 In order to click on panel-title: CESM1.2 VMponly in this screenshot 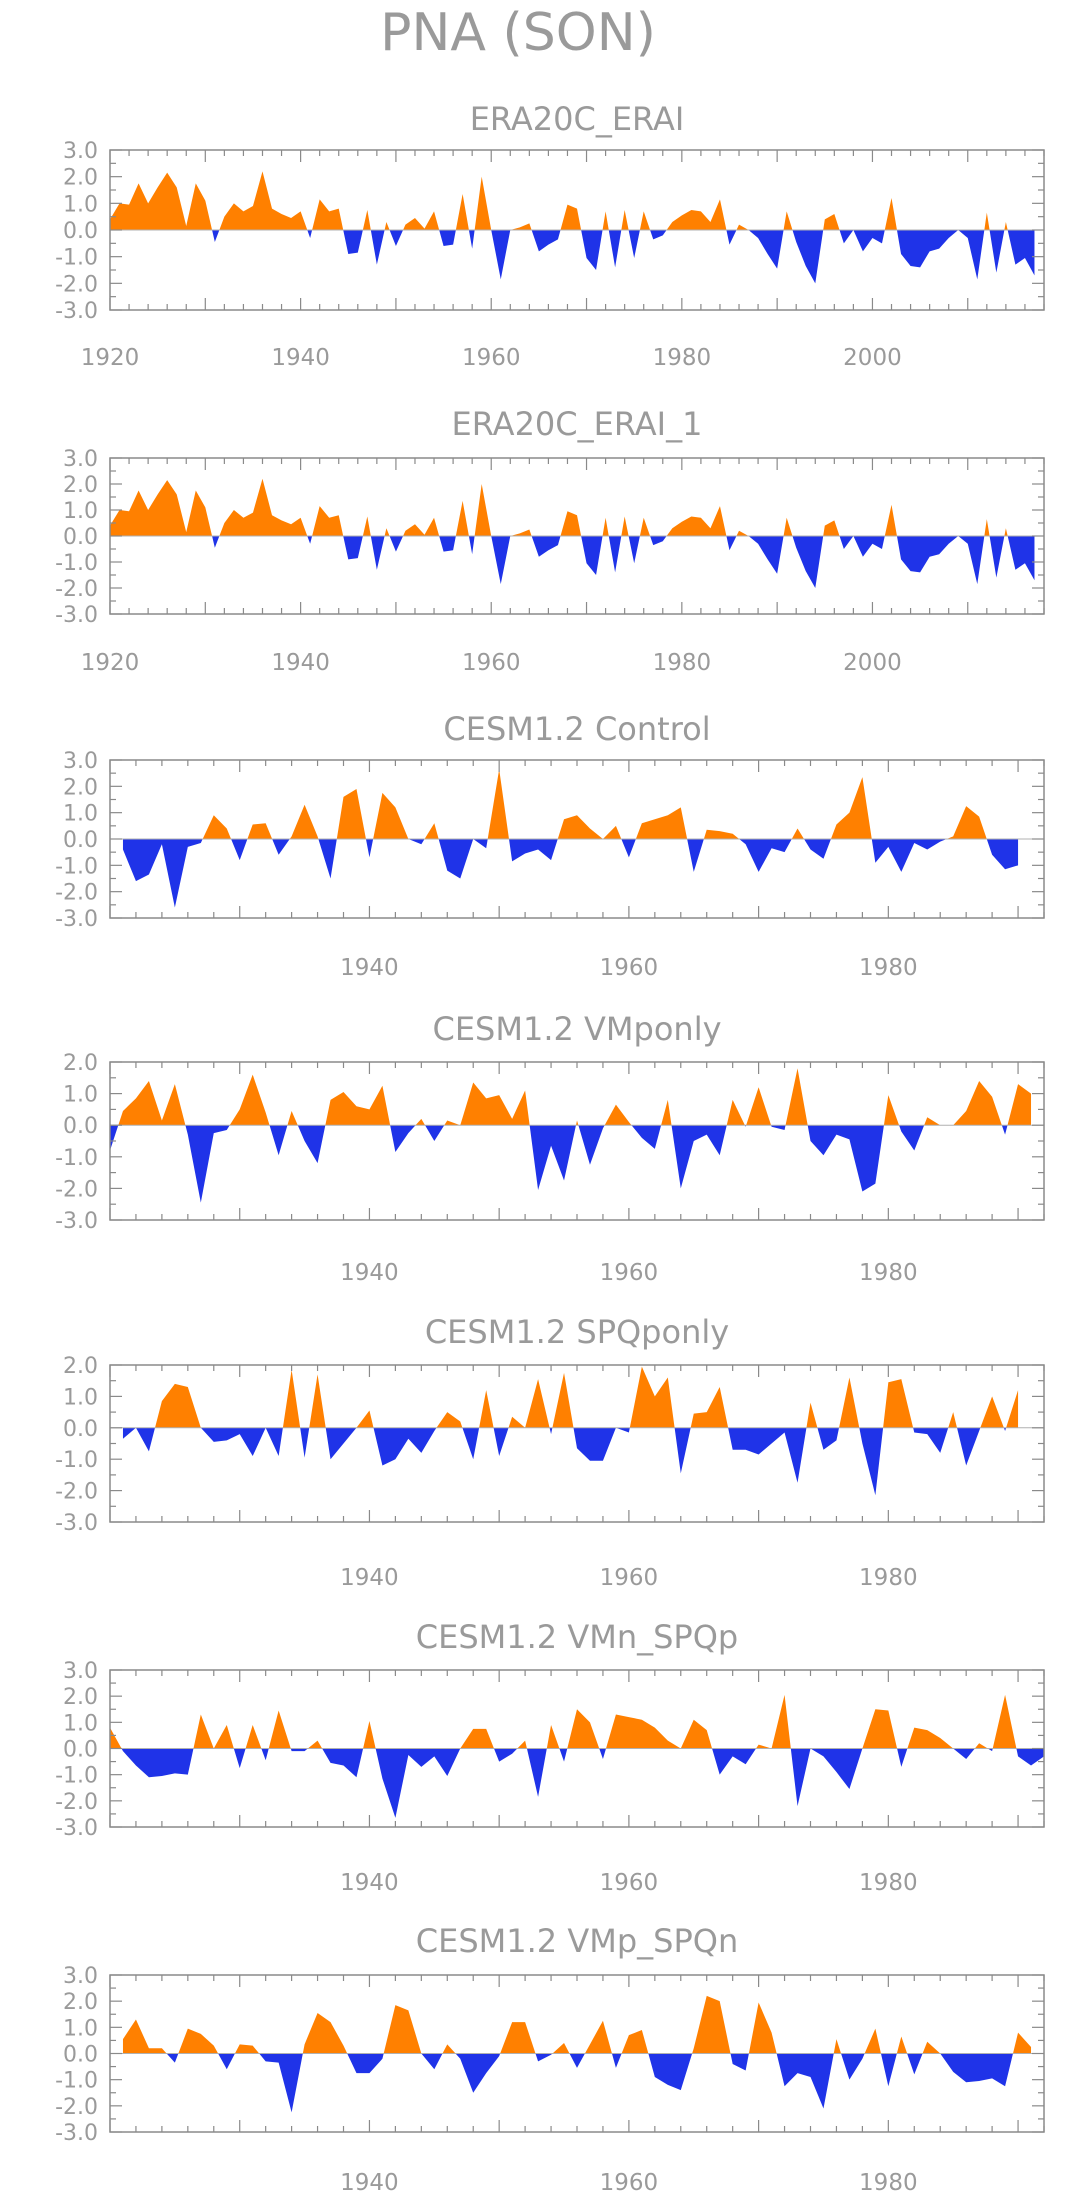, I will do `click(576, 1029)`.